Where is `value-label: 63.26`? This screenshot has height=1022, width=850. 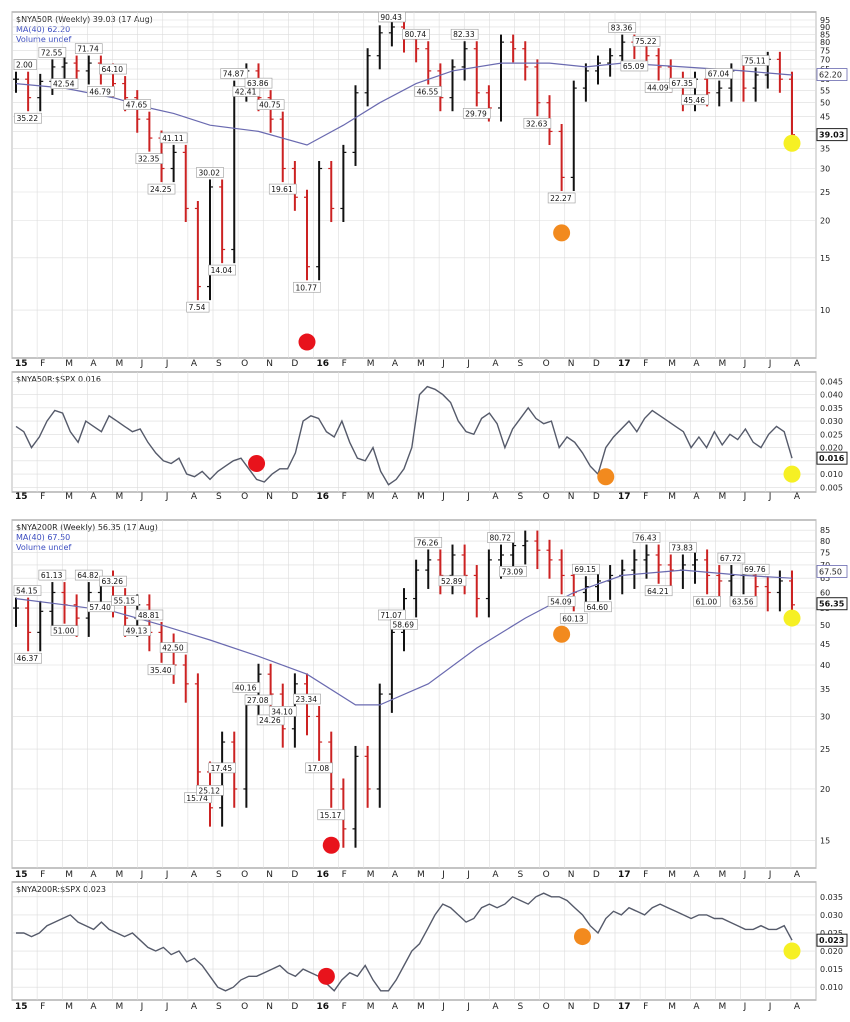
value-label: 63.26 is located at coordinates (113, 581).